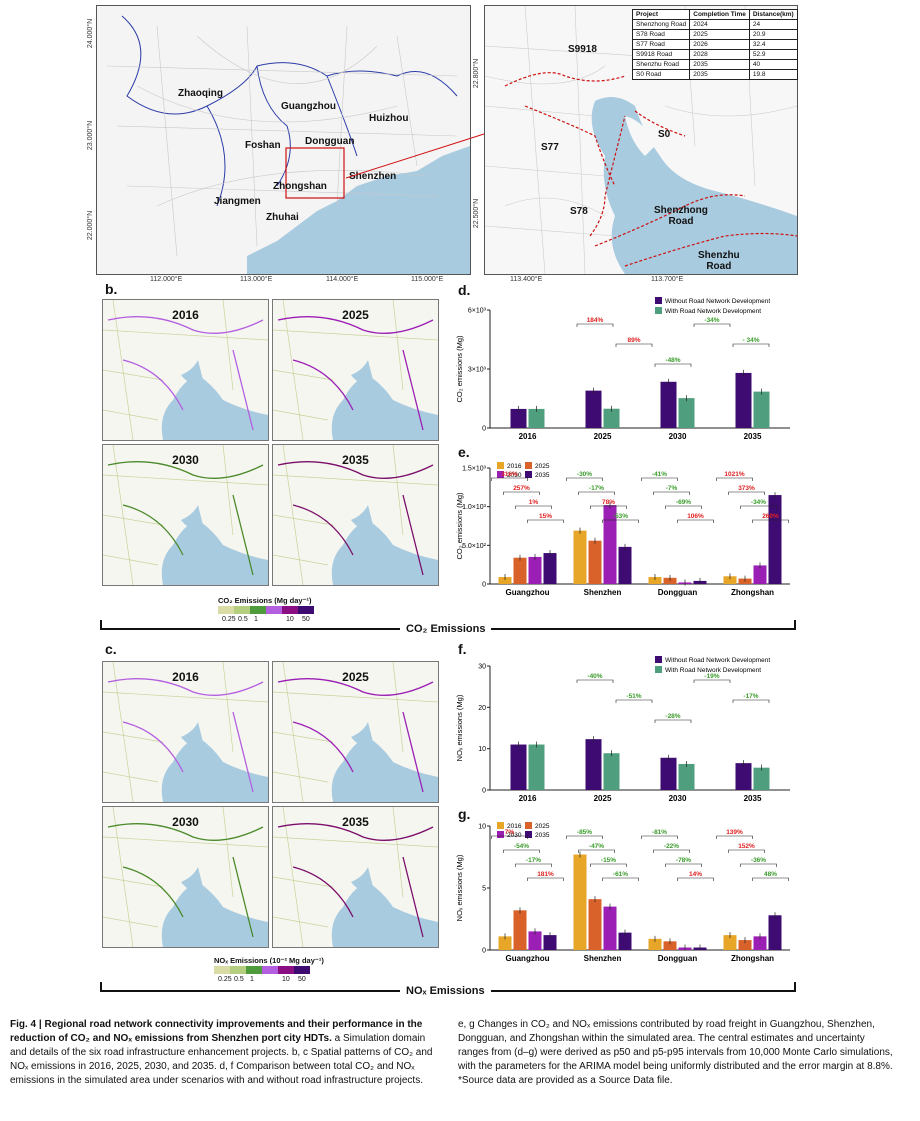 This screenshot has height=1121, width=920. I want to click on lon-tick: 114.000°E, so click(342, 279).